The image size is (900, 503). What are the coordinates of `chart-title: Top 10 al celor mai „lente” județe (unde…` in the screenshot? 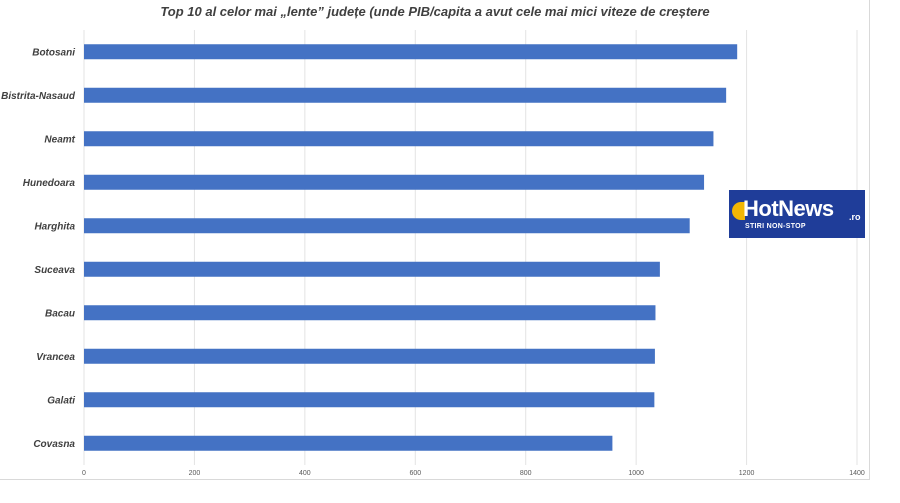 It's located at (435, 11).